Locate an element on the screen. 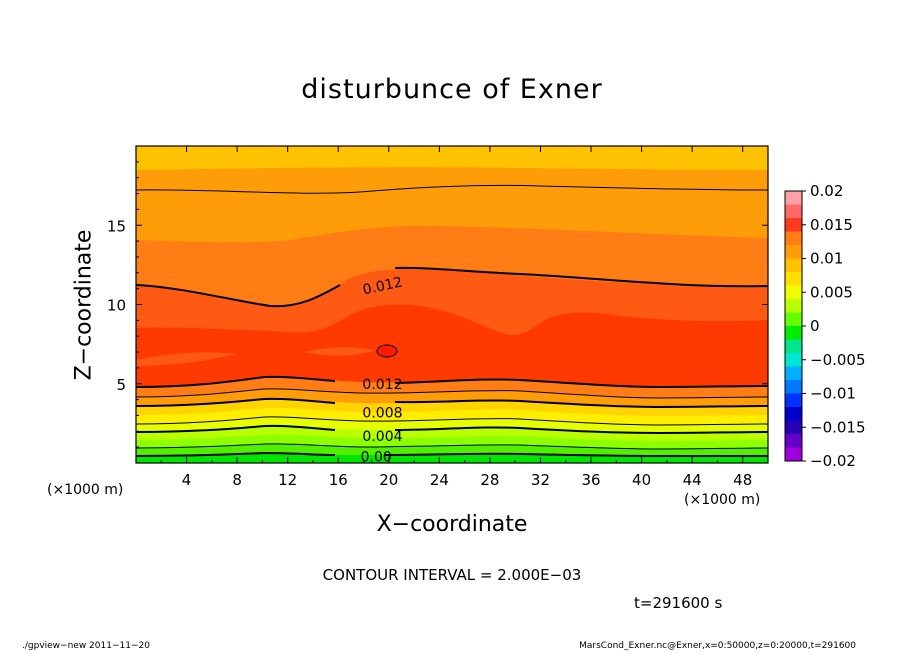  contour-label-text: 0.008 is located at coordinates (382, 413).